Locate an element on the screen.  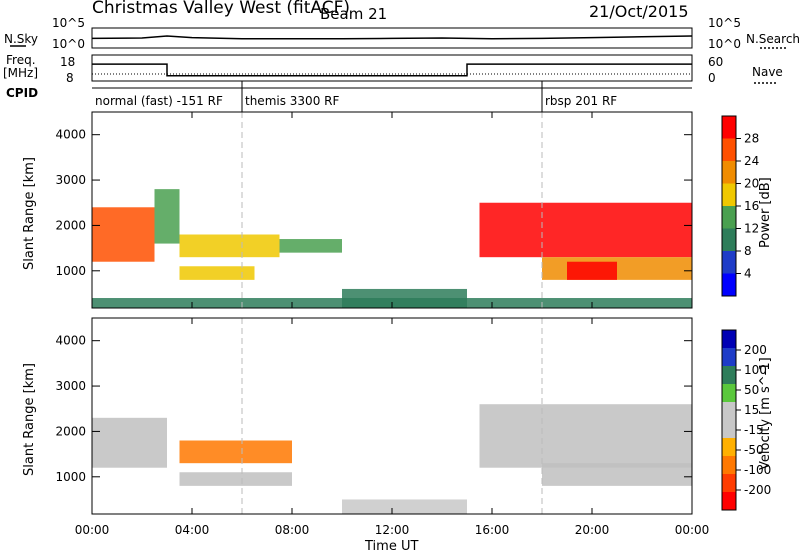
freq-left-tick-top: 18 is located at coordinates (67, 62).